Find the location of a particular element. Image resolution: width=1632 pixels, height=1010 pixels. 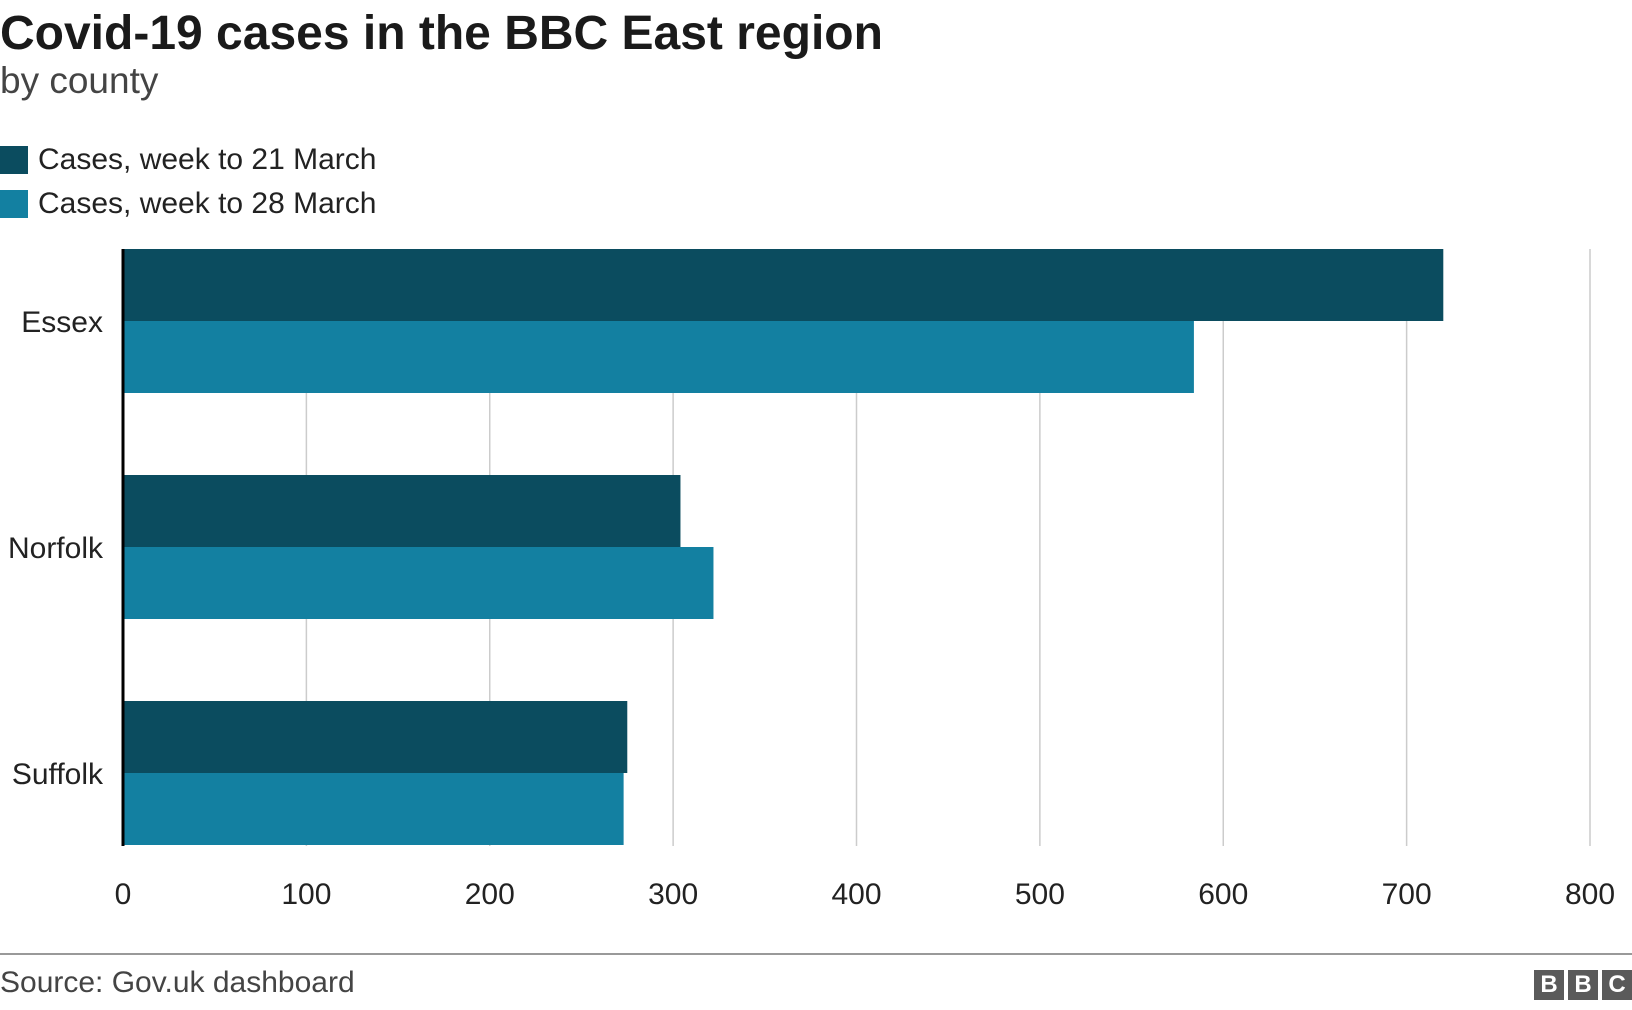

x-tick-label: 500 is located at coordinates (1040, 894).